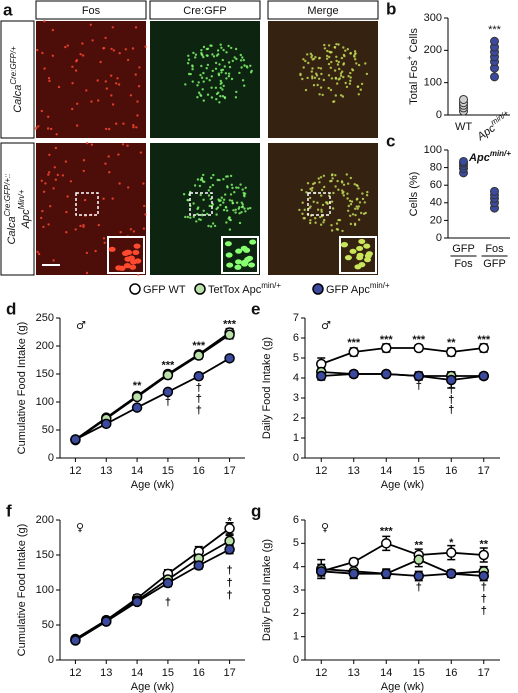 The width and height of the screenshot is (518, 693). What do you see at coordinates (463, 264) in the screenshot?
I see `x-tick-denominator: Fos` at bounding box center [463, 264].